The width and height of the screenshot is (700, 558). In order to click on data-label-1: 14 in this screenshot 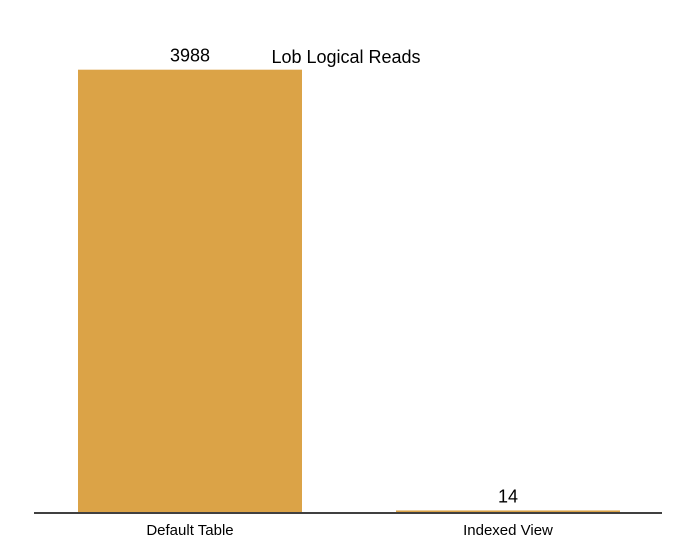, I will do `click(508, 496)`.